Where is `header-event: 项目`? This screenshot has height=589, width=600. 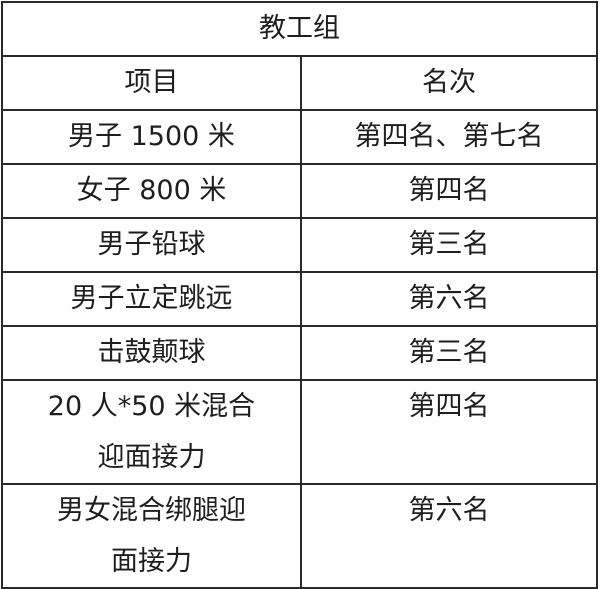
header-event: 项目 is located at coordinates (151, 83).